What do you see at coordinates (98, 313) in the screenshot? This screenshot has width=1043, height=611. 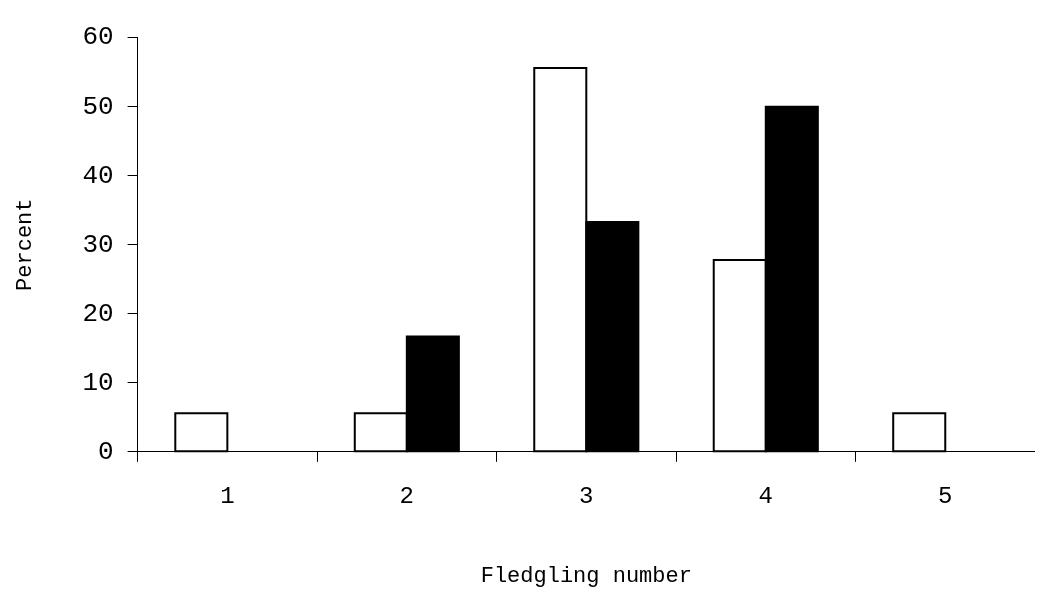 I see `y-tick-label: 20` at bounding box center [98, 313].